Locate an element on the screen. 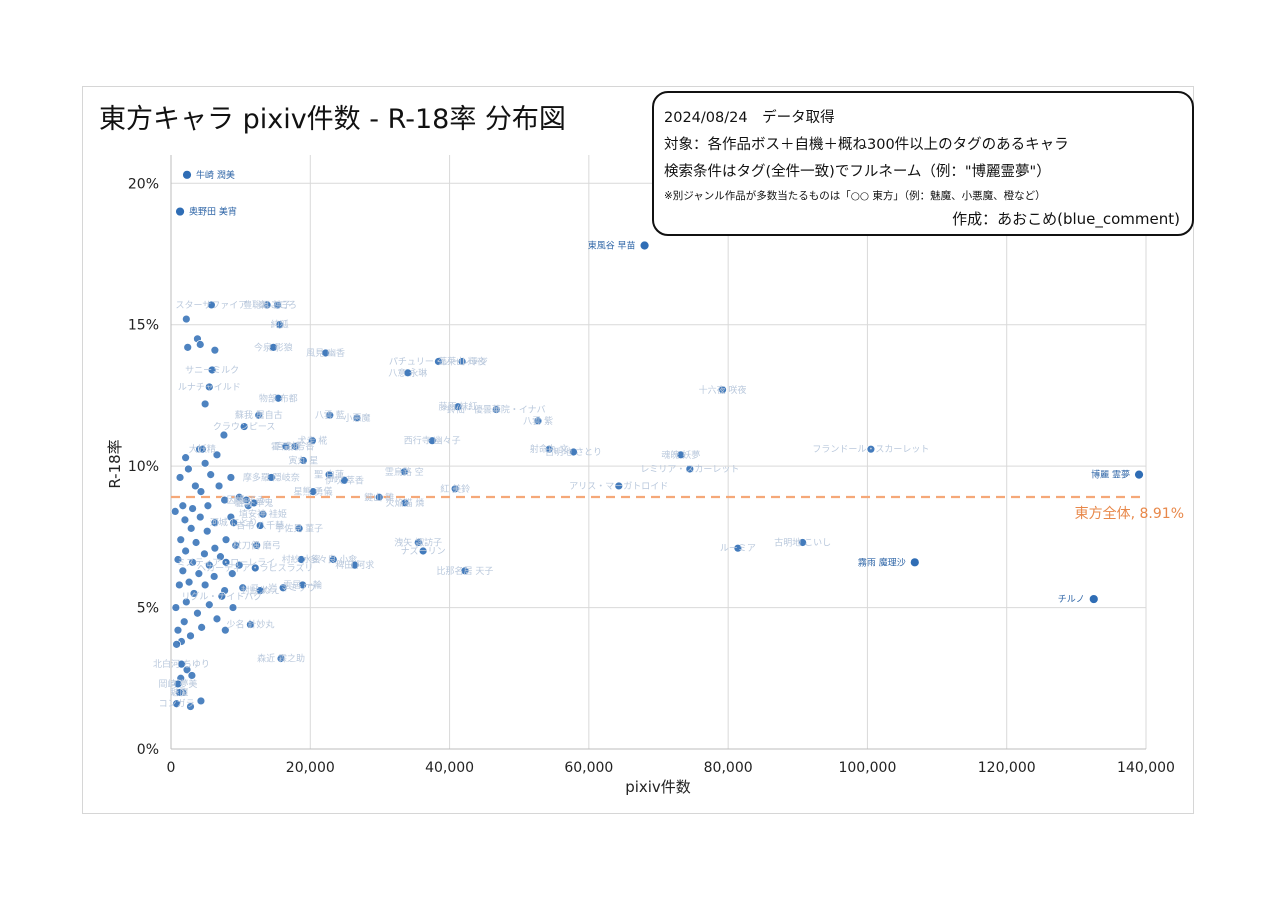 The height and width of the screenshot is (904, 1280). point-label: 魅魔 is located at coordinates (179, 692).